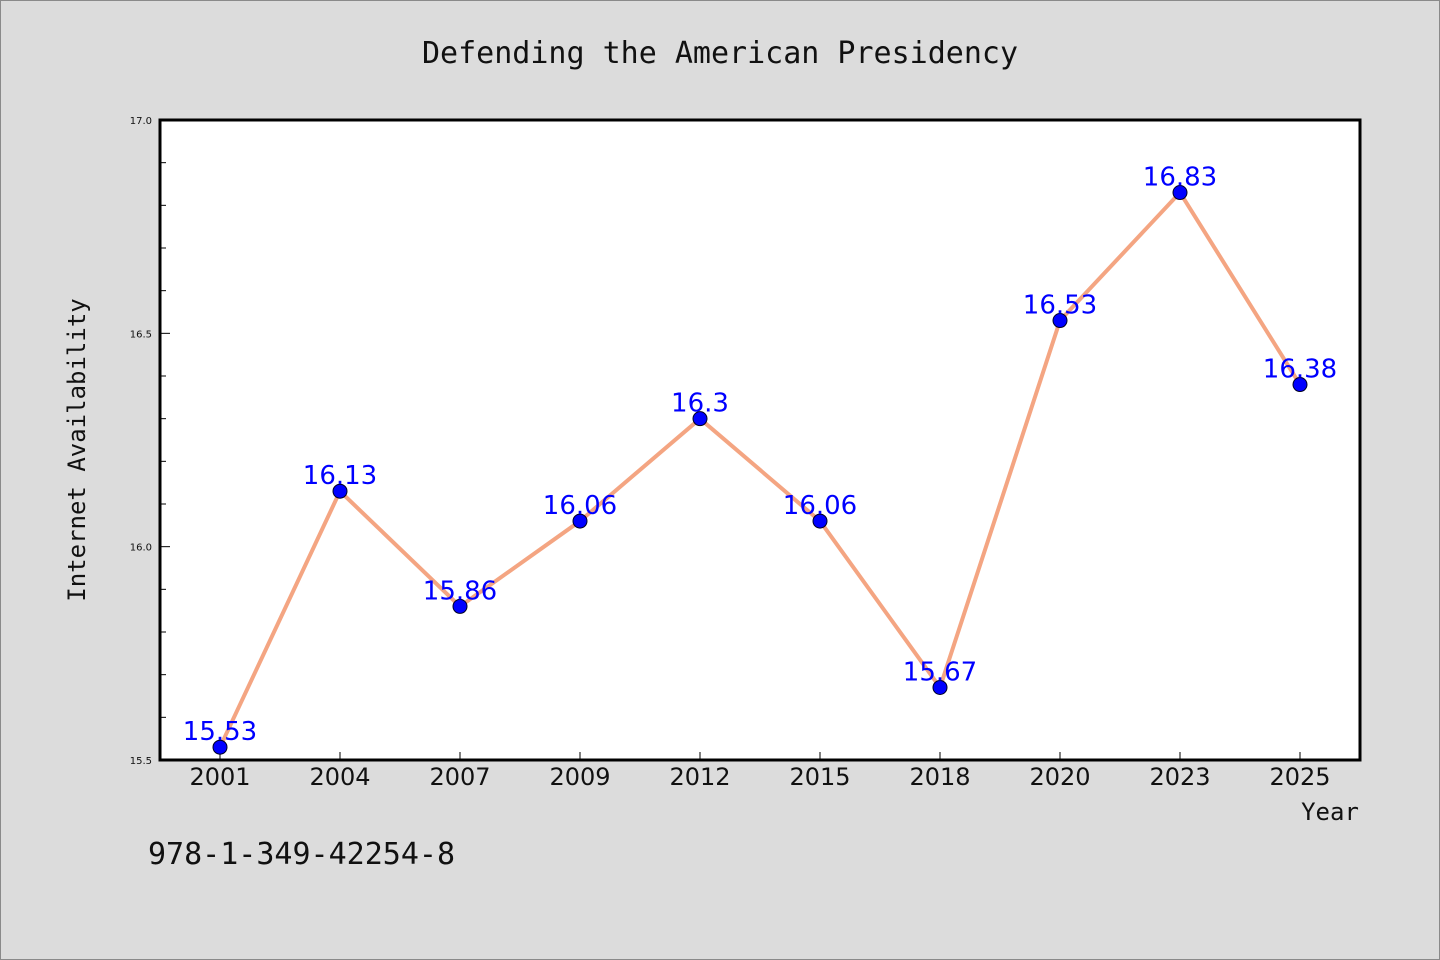 This screenshot has width=1440, height=960. I want to click on y-tick-label: 17.0, so click(141, 121).